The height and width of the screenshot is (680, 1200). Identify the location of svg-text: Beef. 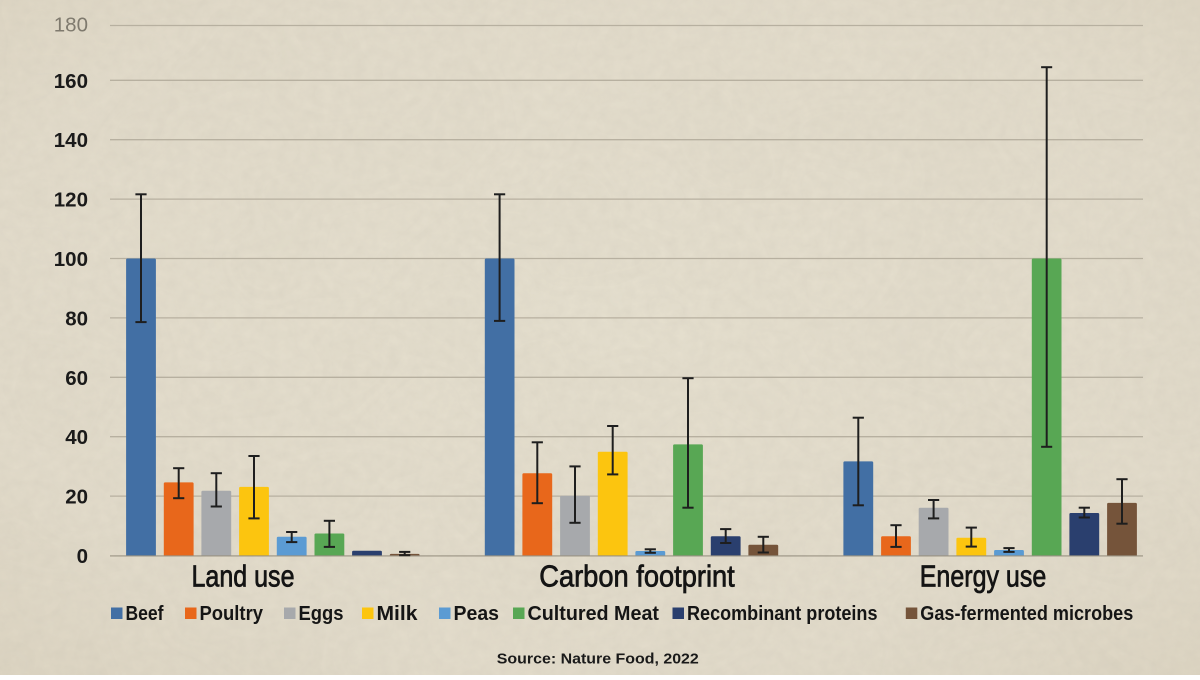
(145, 614).